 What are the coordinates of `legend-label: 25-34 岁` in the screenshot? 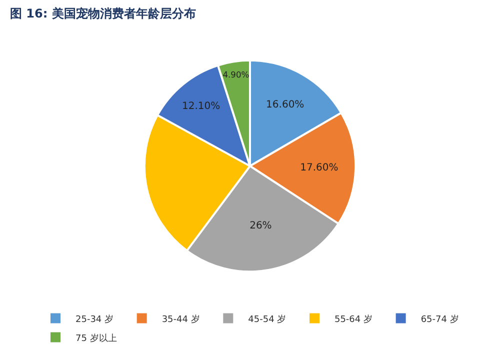 It's located at (95, 319).